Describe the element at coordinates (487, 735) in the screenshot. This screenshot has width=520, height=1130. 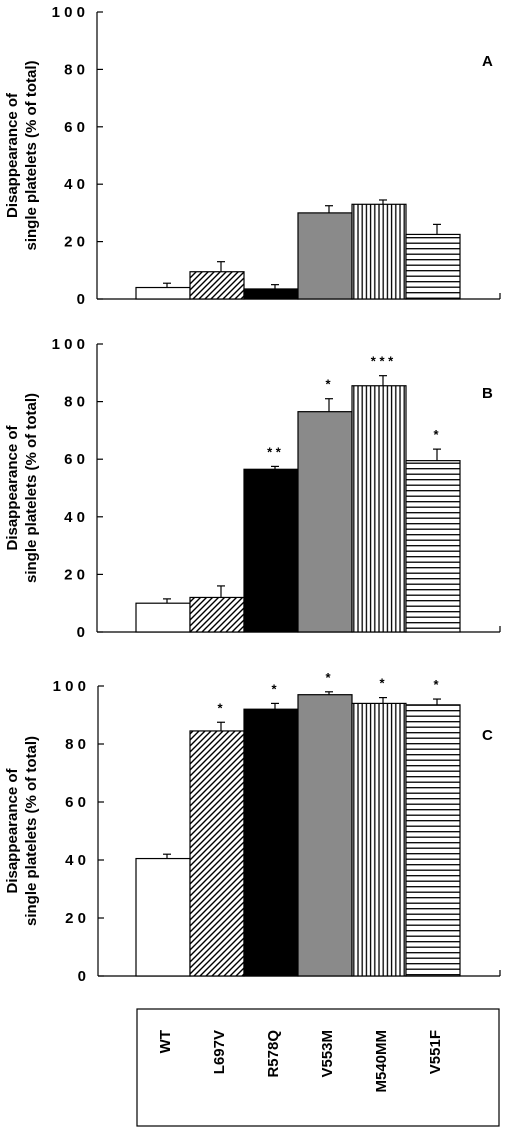
I see `panel-letter: C` at that location.